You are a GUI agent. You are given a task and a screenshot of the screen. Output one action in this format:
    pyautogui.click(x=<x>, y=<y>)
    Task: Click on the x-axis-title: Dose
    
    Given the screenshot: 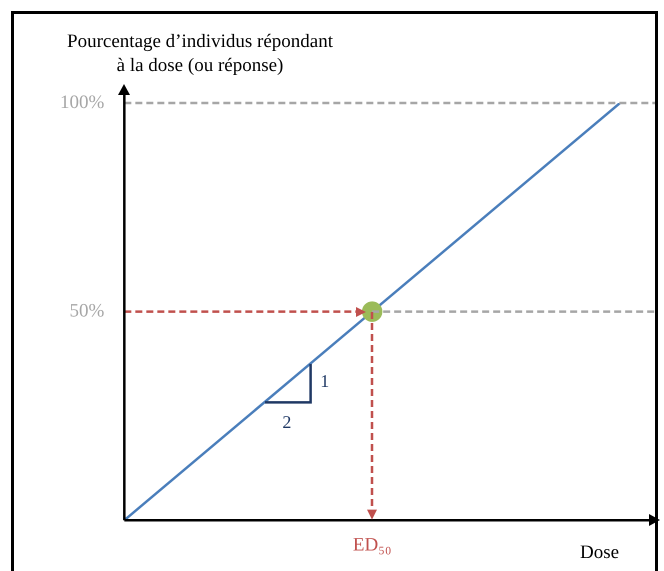 What is the action you would take?
    pyautogui.click(x=600, y=553)
    